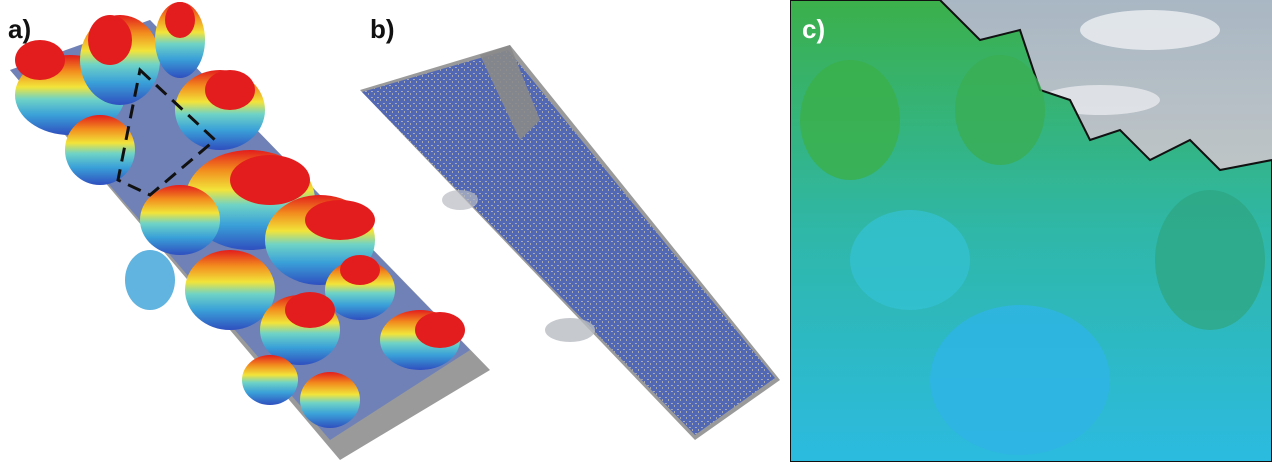 This screenshot has height=462, width=1272. I want to click on panel-a-label: a), so click(20, 29).